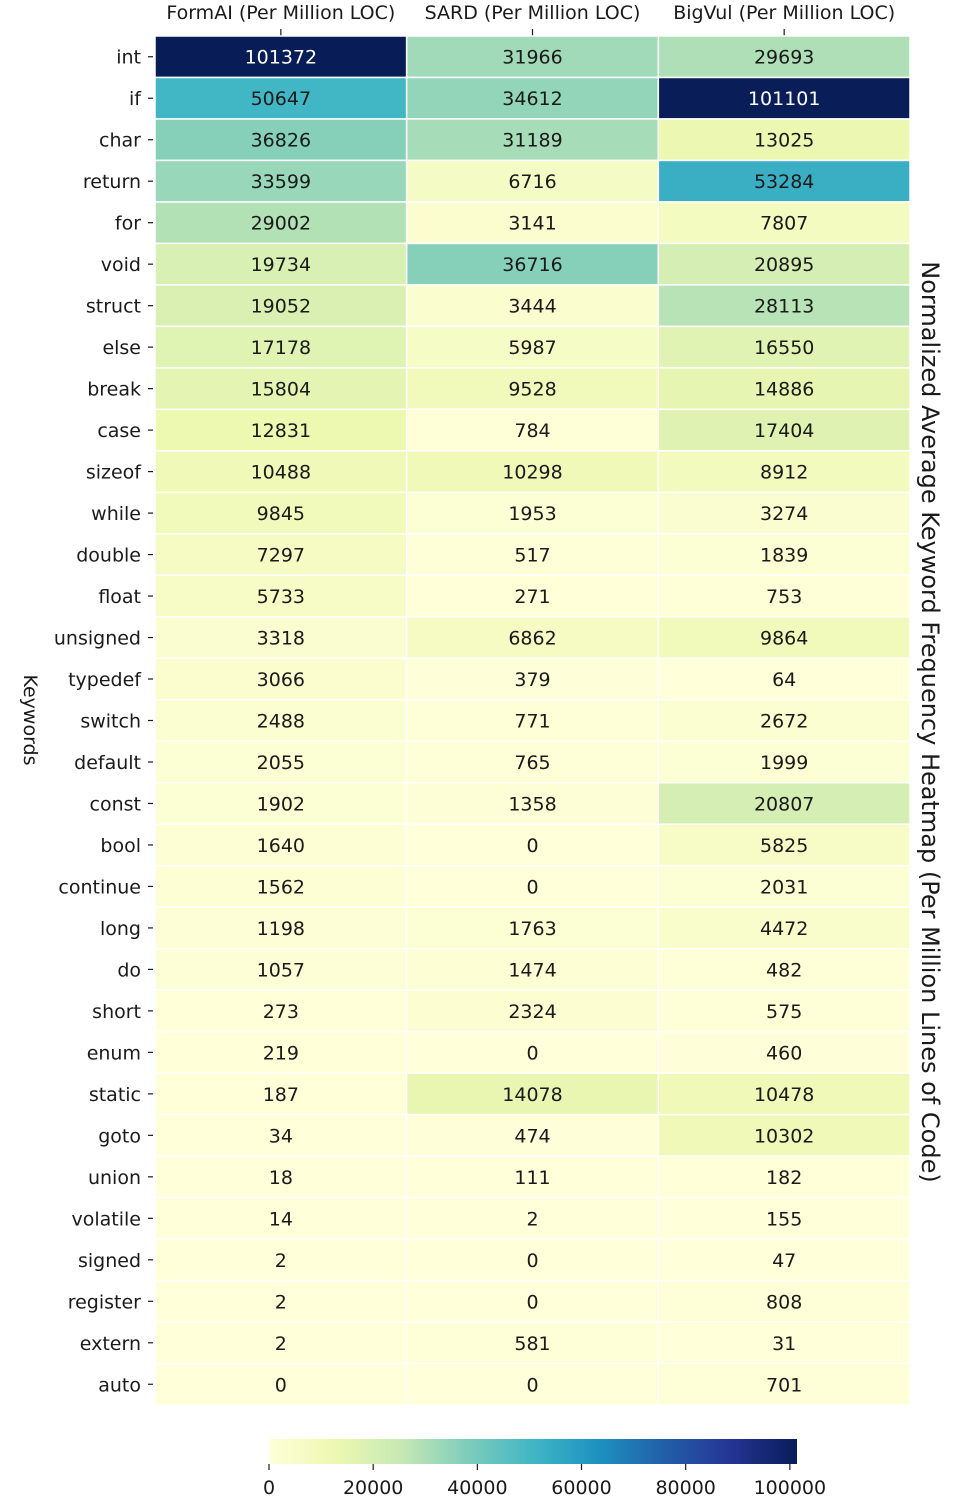 The image size is (971, 1504). Describe the element at coordinates (373, 1488) in the screenshot. I see `colorbar-tick-label: 20000` at that location.